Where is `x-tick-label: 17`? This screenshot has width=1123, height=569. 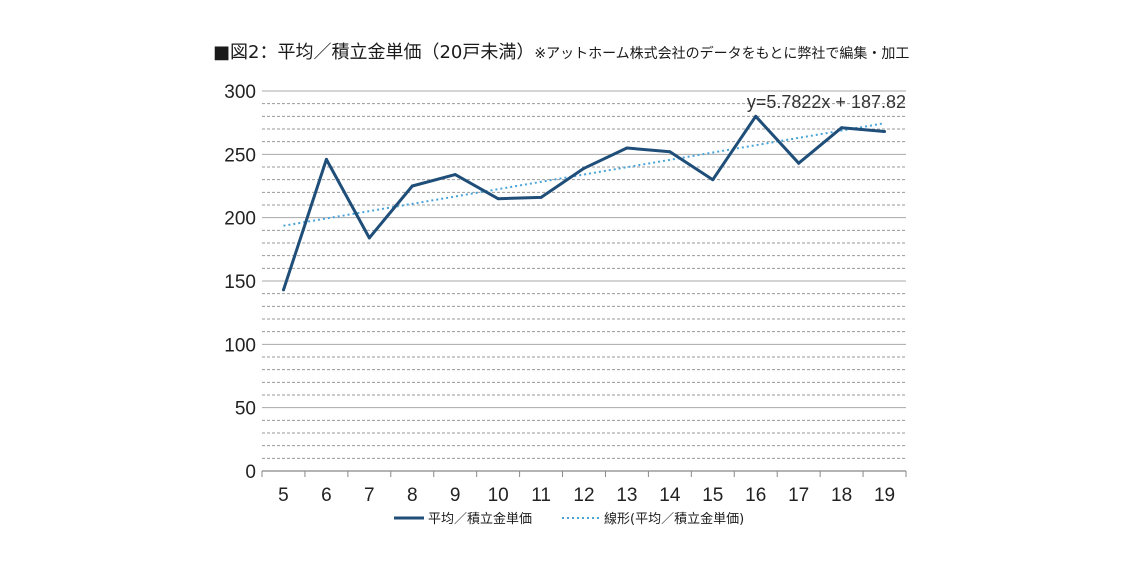
x-tick-label: 17 is located at coordinates (798, 495).